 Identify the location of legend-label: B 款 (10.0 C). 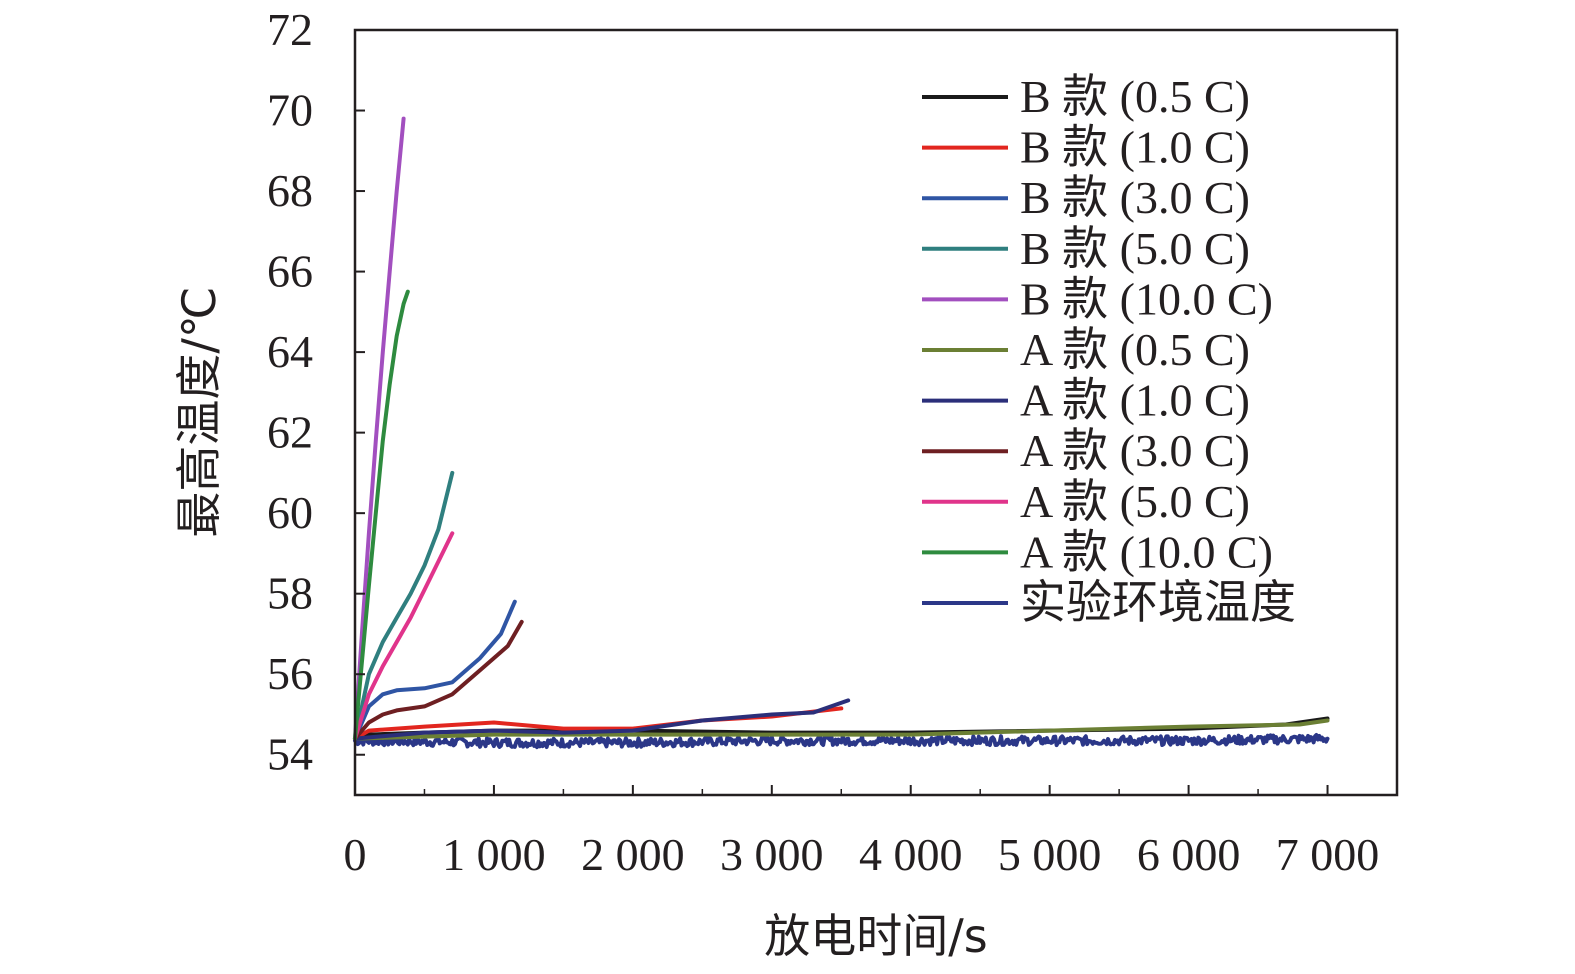
(1146, 298).